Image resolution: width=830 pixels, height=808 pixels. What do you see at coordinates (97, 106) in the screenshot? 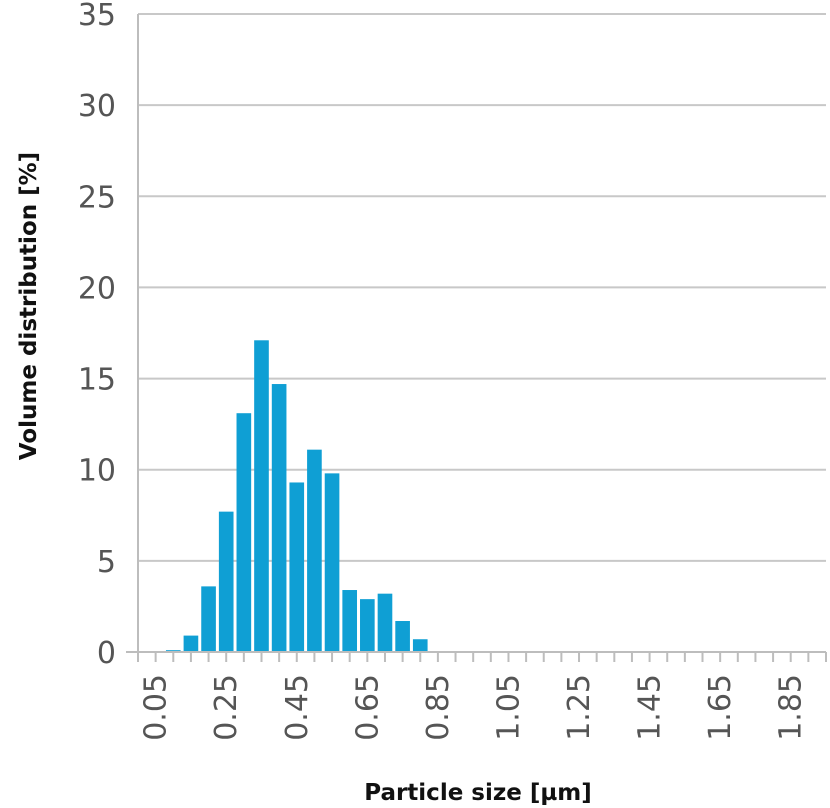
I see `y-tick-label: 30` at bounding box center [97, 106].